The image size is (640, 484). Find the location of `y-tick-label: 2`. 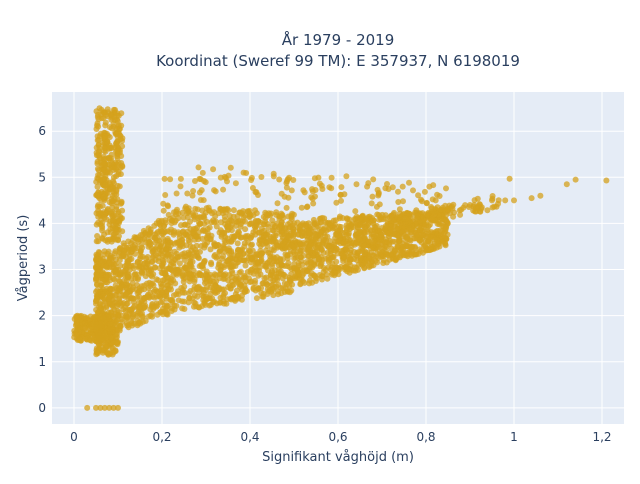

y-tick-label: 2 is located at coordinates (42, 316).